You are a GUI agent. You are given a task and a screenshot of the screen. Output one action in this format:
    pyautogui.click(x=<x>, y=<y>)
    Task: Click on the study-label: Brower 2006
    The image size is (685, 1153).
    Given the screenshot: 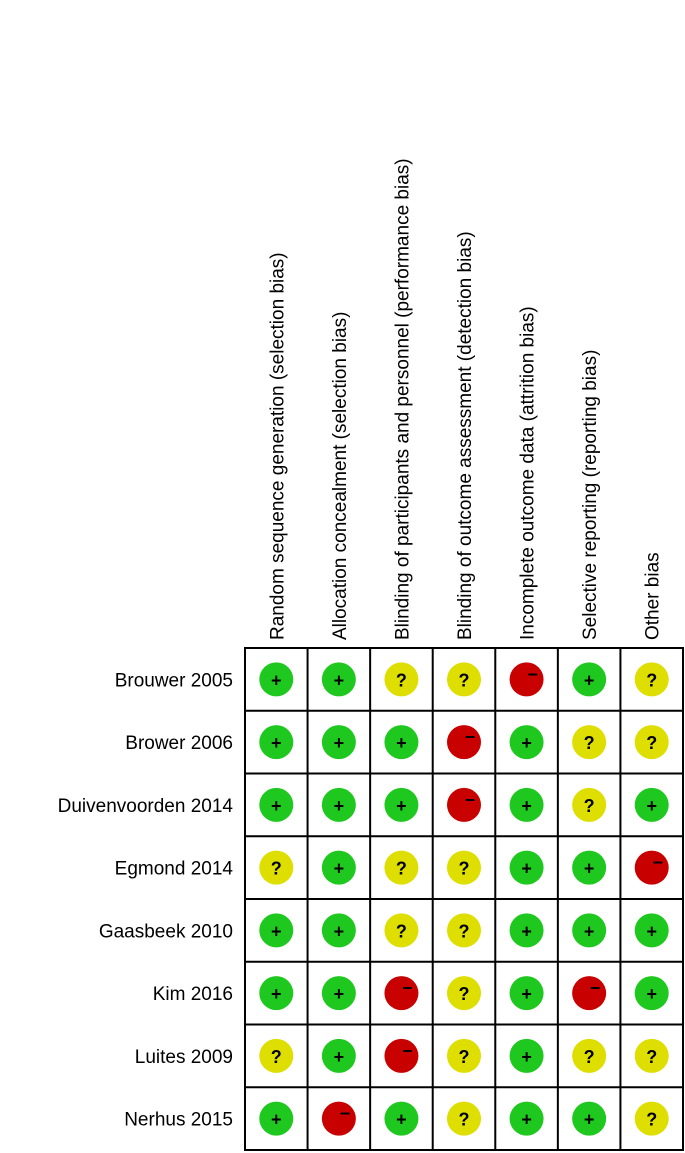 What is the action you would take?
    pyautogui.click(x=179, y=743)
    